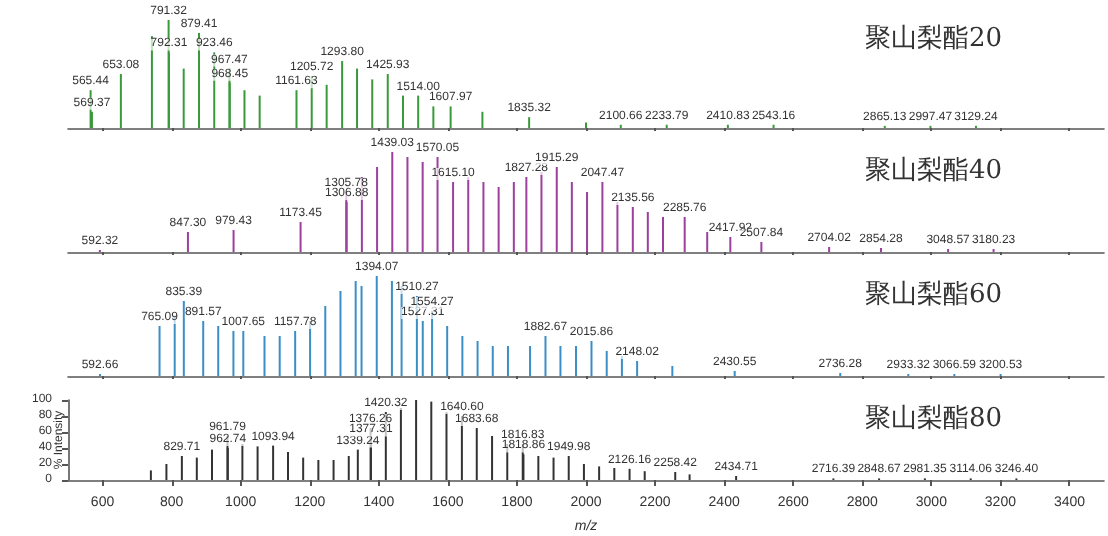 The image size is (1108, 536). I want to click on chart-title: 聚山梨酯60, so click(933, 295).